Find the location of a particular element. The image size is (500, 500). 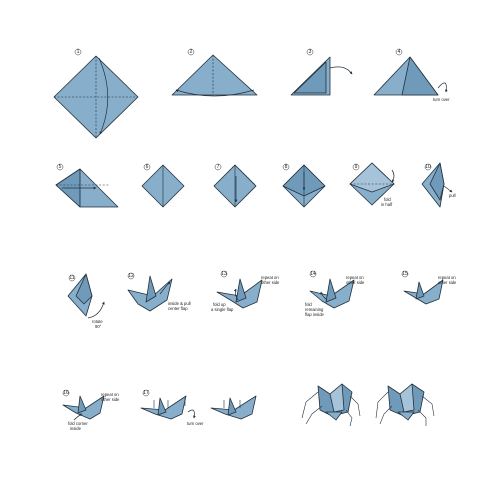

step-2: 2 is located at coordinates (214, 72).